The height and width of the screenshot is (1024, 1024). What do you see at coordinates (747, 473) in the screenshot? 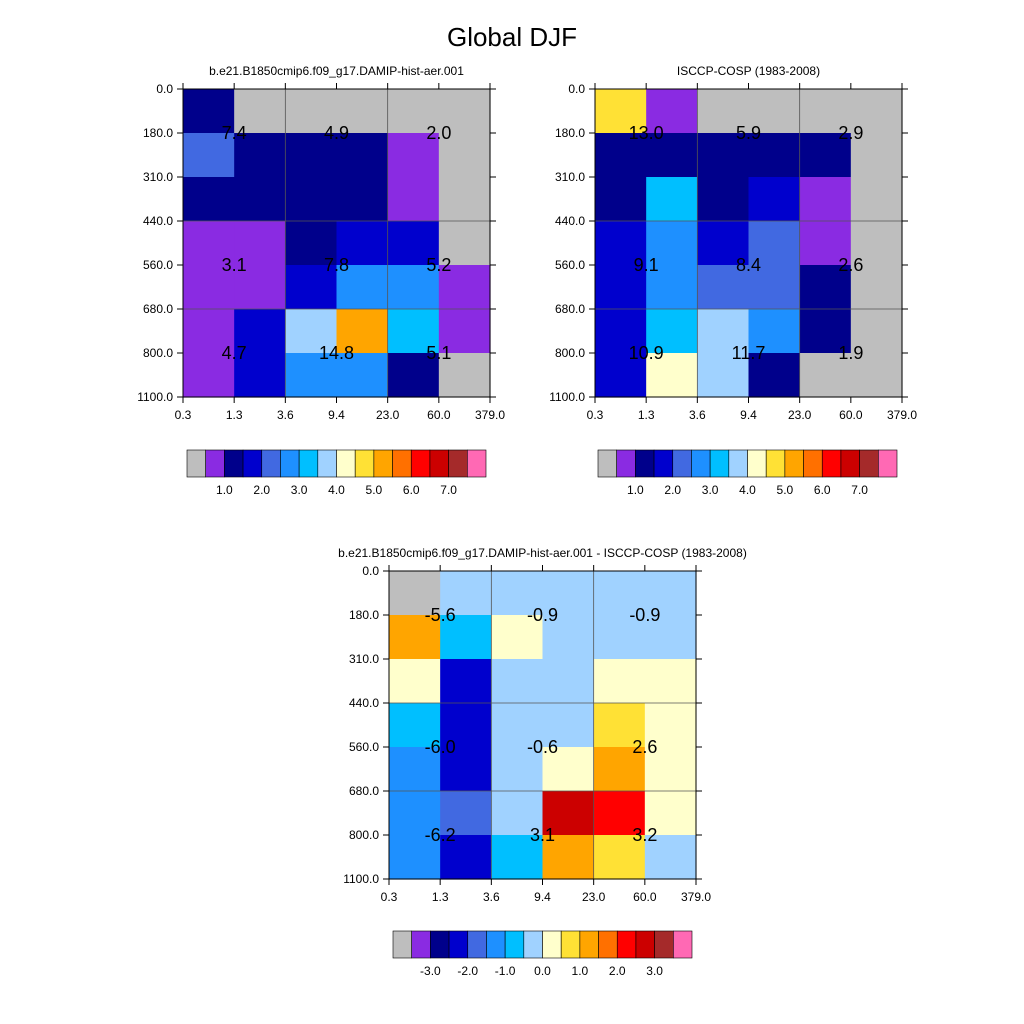
I see `colorbar: 1.0 2.0 3.0 4.0 5.0 6.0 7.0` at bounding box center [747, 473].